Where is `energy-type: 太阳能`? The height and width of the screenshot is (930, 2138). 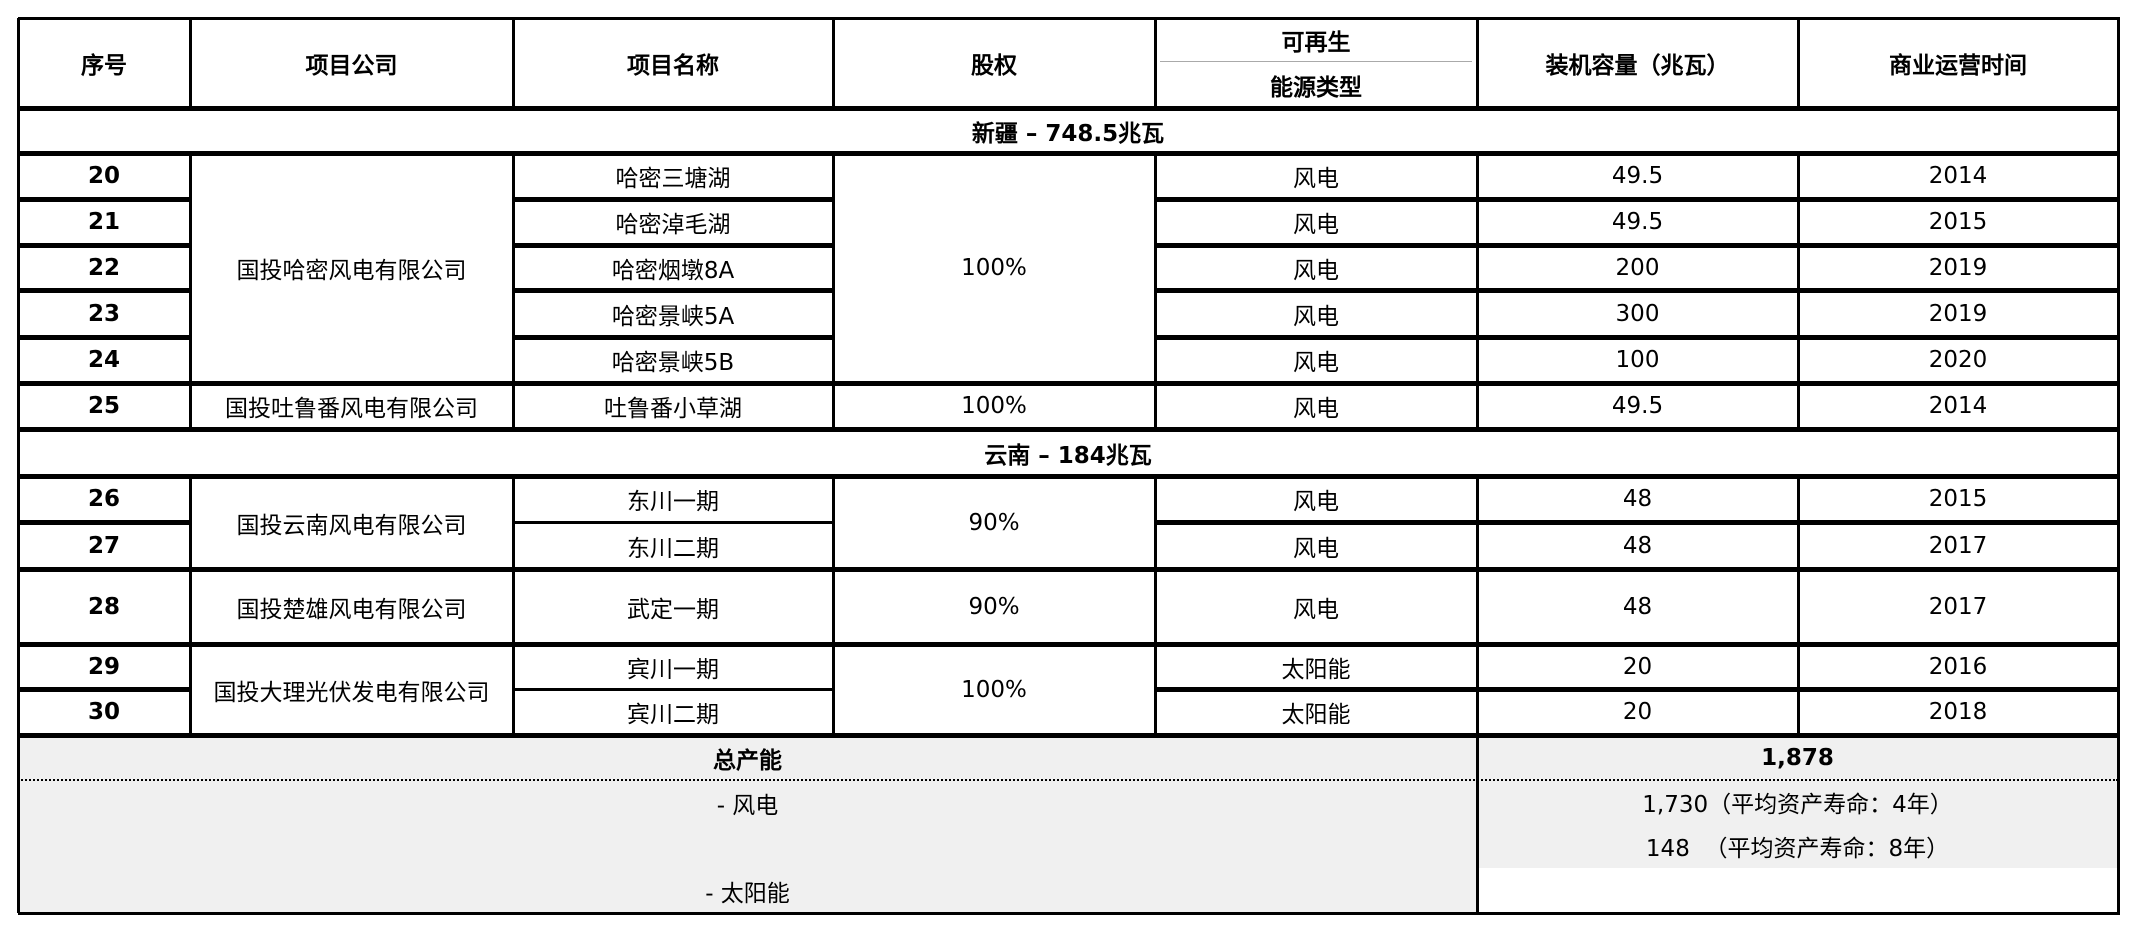
energy-type: 太阳能 is located at coordinates (1316, 715).